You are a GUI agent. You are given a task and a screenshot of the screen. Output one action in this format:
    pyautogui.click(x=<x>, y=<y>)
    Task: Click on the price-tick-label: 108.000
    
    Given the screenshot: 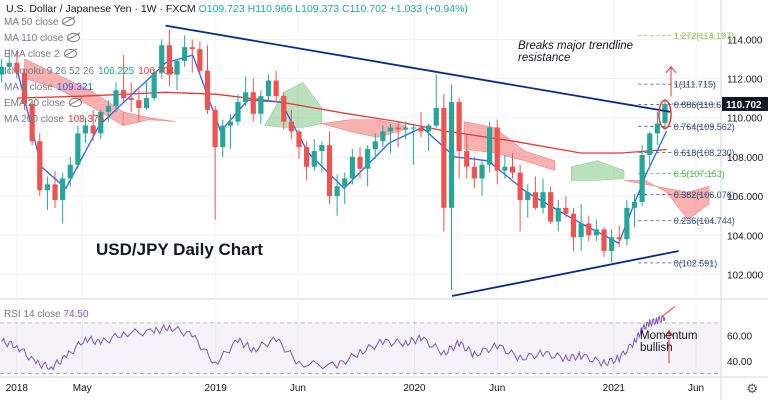 What is the action you would take?
    pyautogui.click(x=745, y=158)
    